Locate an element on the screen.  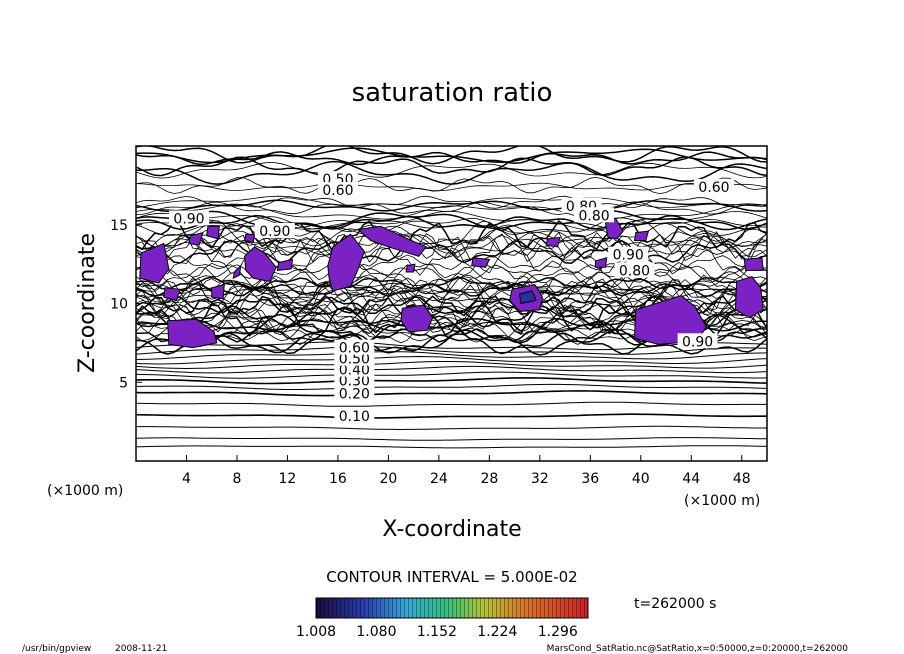
y-tick-label: 10 is located at coordinates (119, 305).